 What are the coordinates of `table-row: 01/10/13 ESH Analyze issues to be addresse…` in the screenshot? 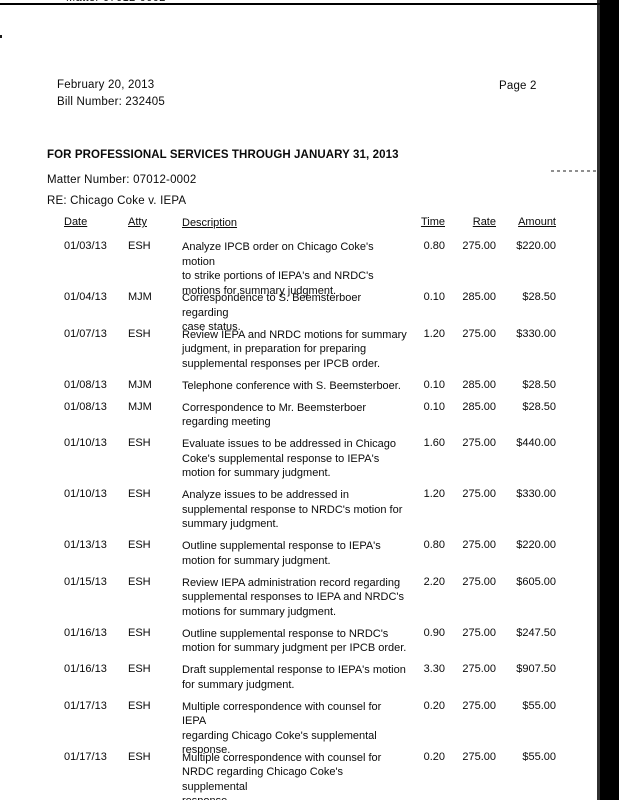 It's located at (300, 510).